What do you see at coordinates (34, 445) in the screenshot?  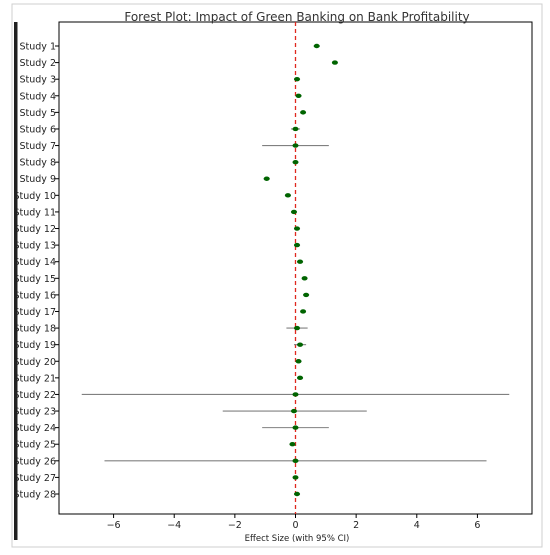 I see `y-tick-label: Study 25` at bounding box center [34, 445].